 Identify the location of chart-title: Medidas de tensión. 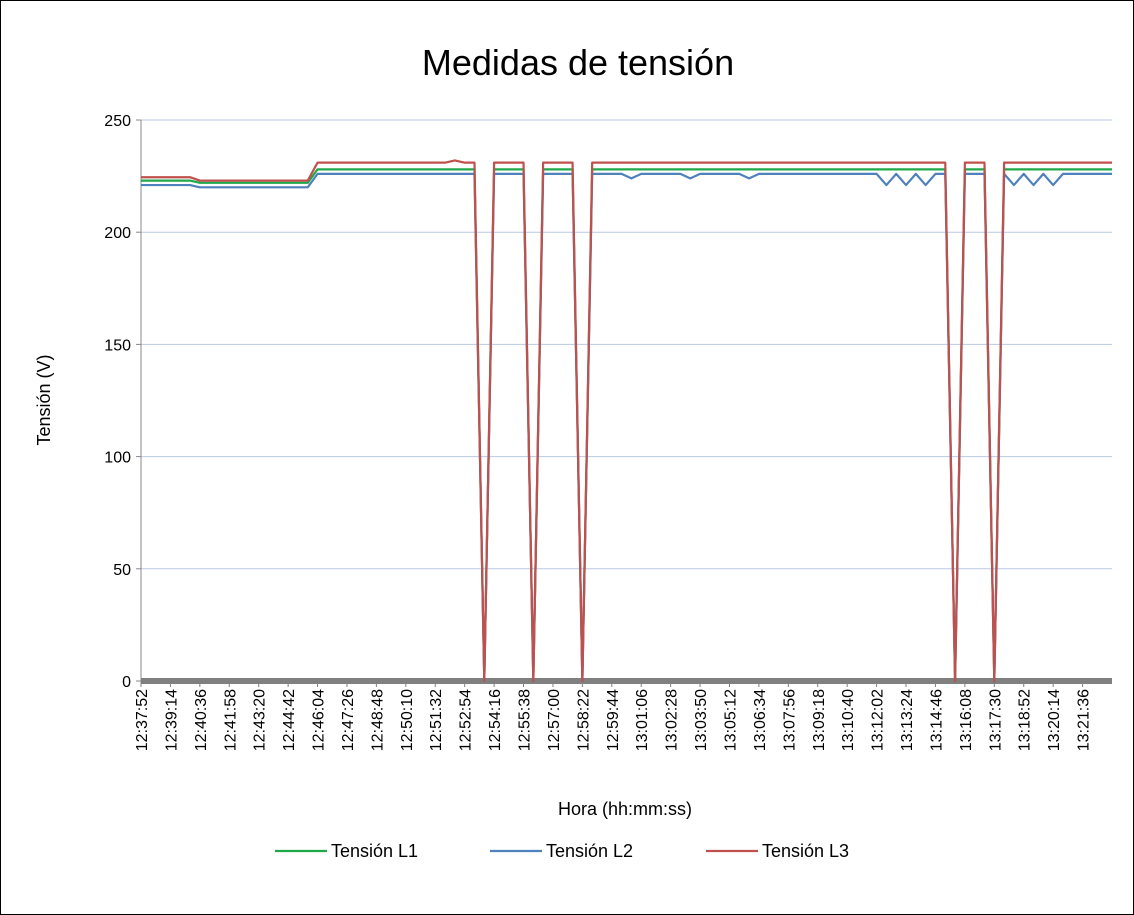
(578, 62).